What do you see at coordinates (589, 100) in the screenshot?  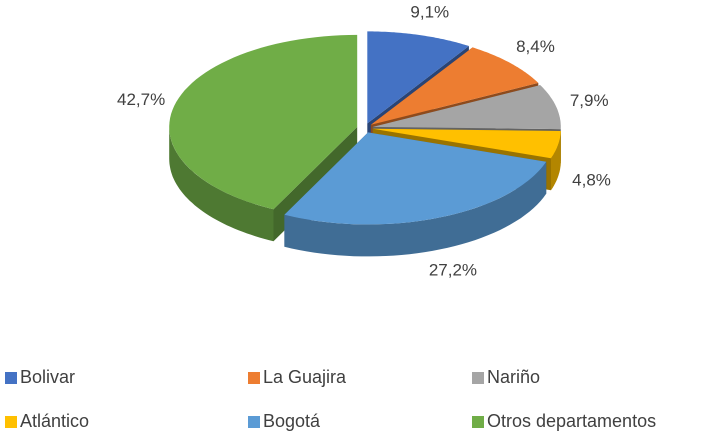 I see `data-label: 7,9%` at bounding box center [589, 100].